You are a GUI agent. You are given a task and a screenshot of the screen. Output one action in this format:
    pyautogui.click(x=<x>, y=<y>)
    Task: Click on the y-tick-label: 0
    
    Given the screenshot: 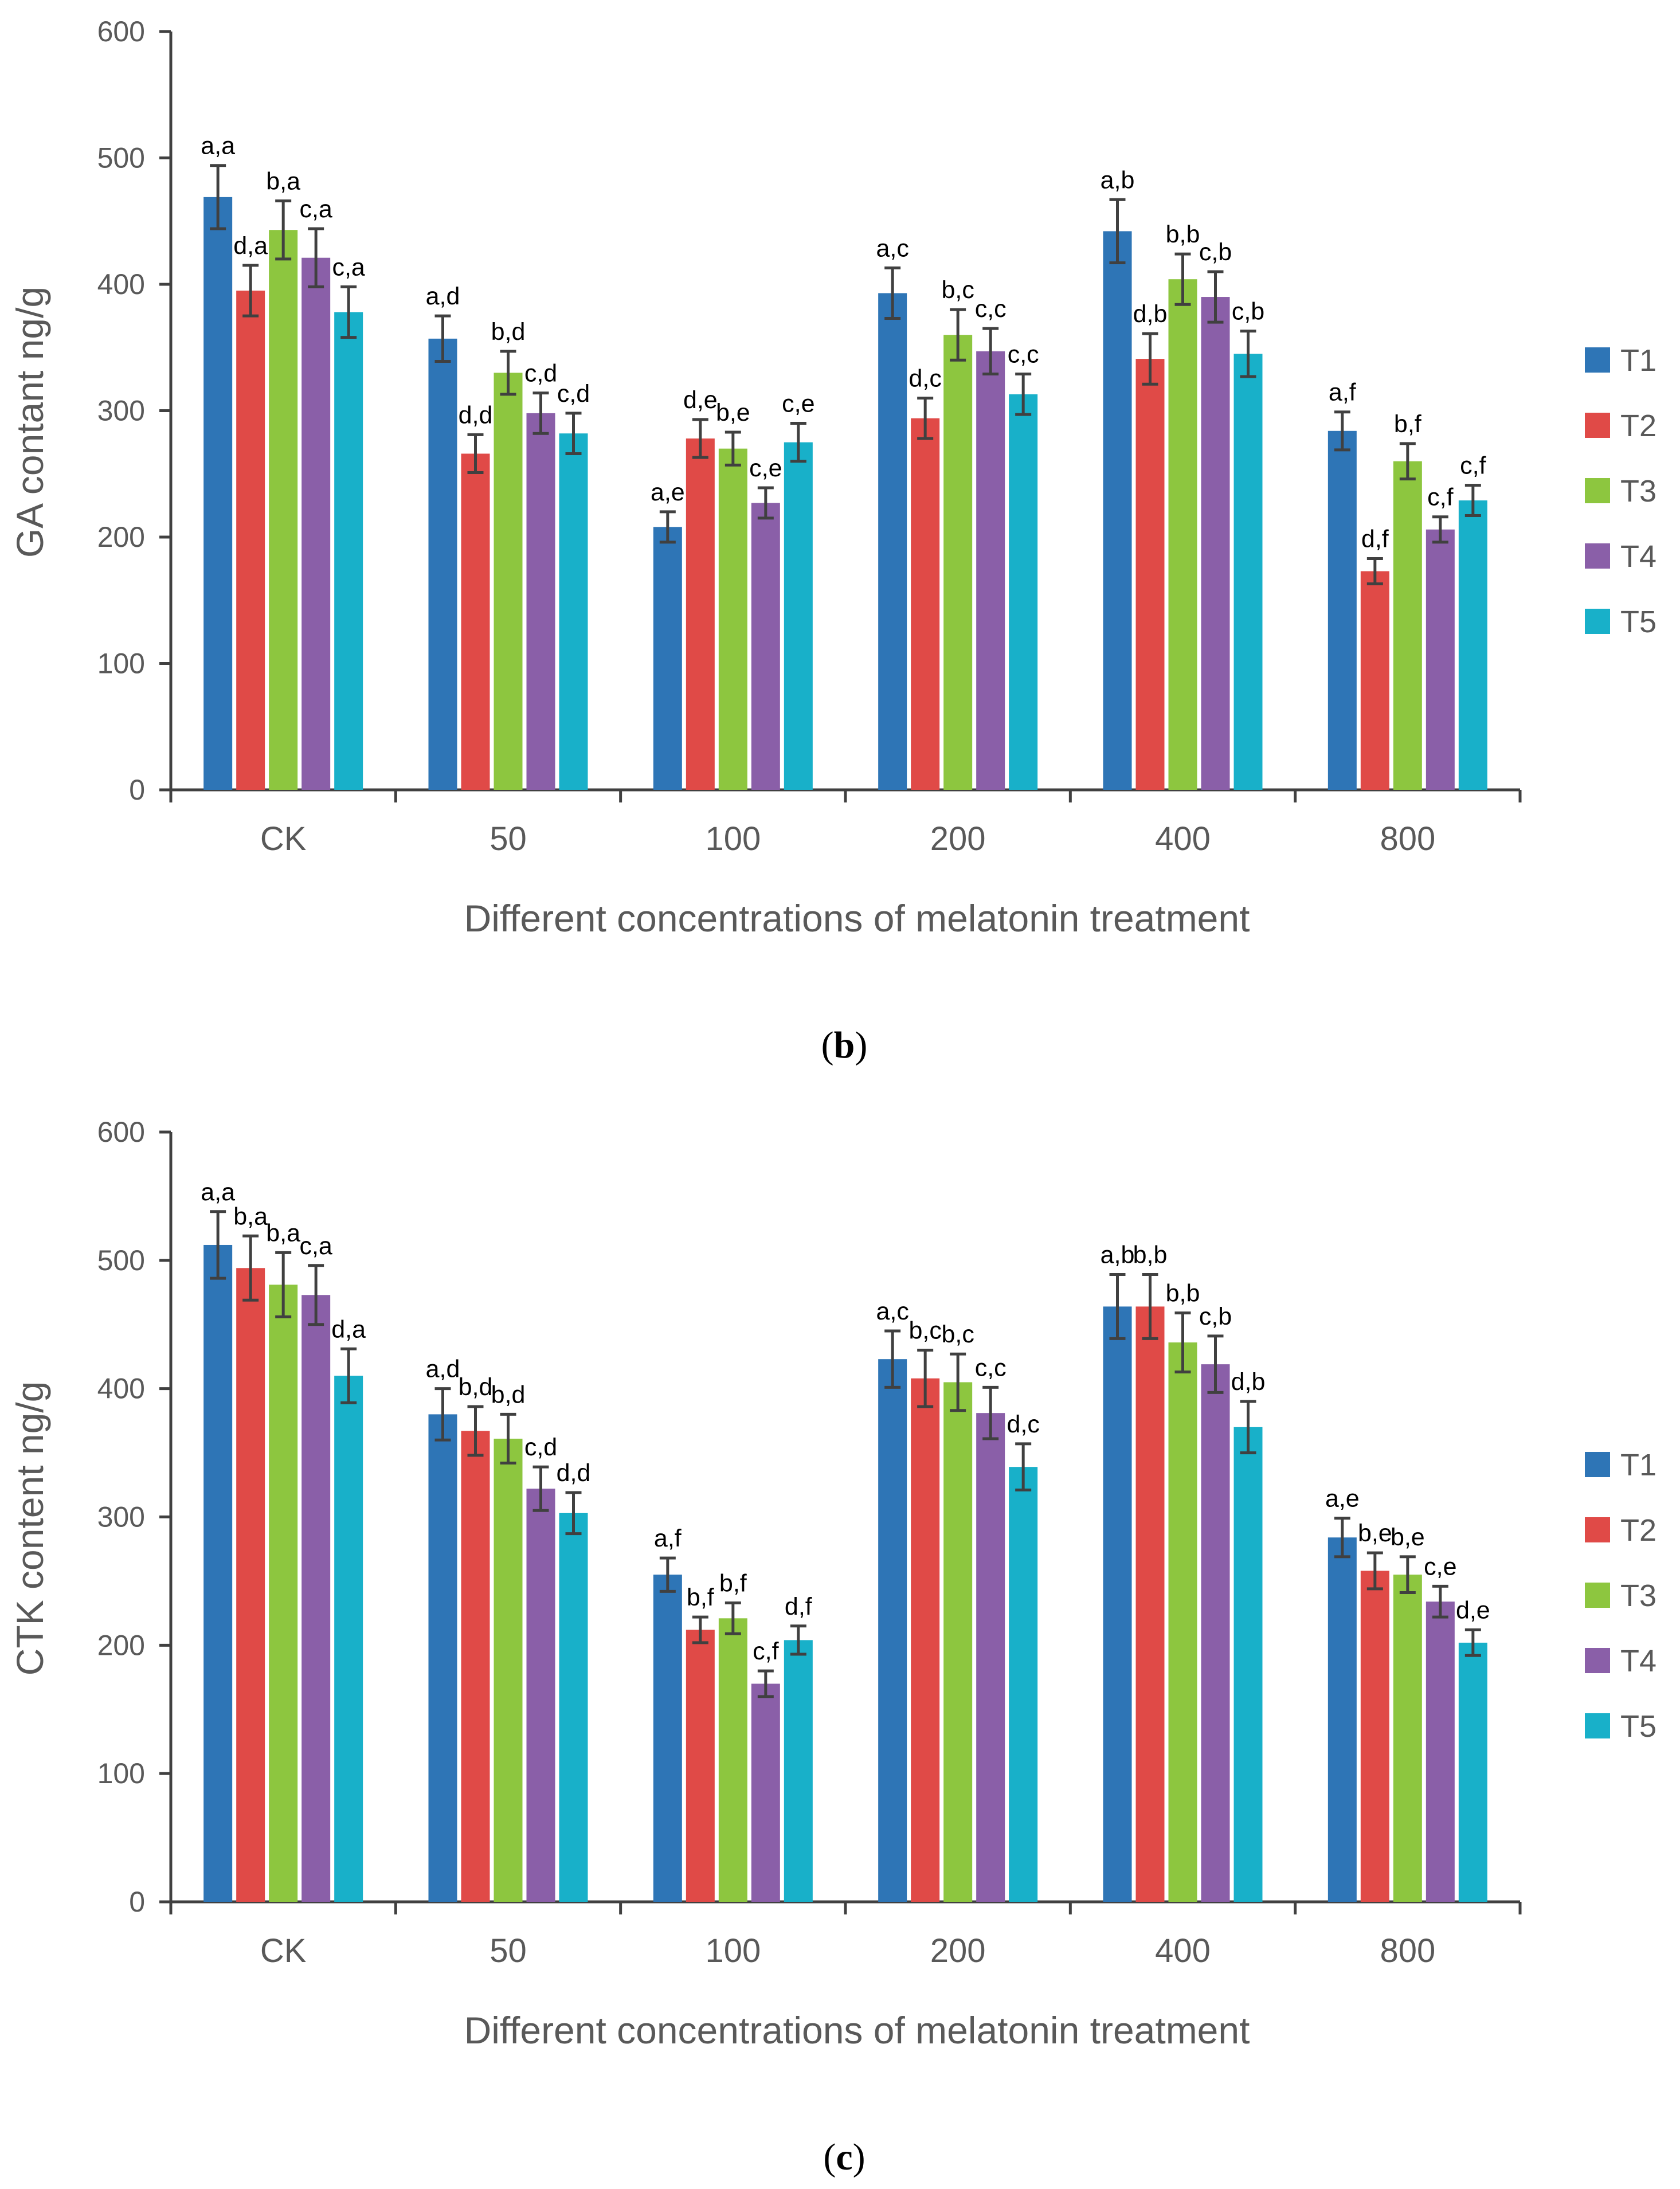 What is the action you would take?
    pyautogui.click(x=137, y=1902)
    